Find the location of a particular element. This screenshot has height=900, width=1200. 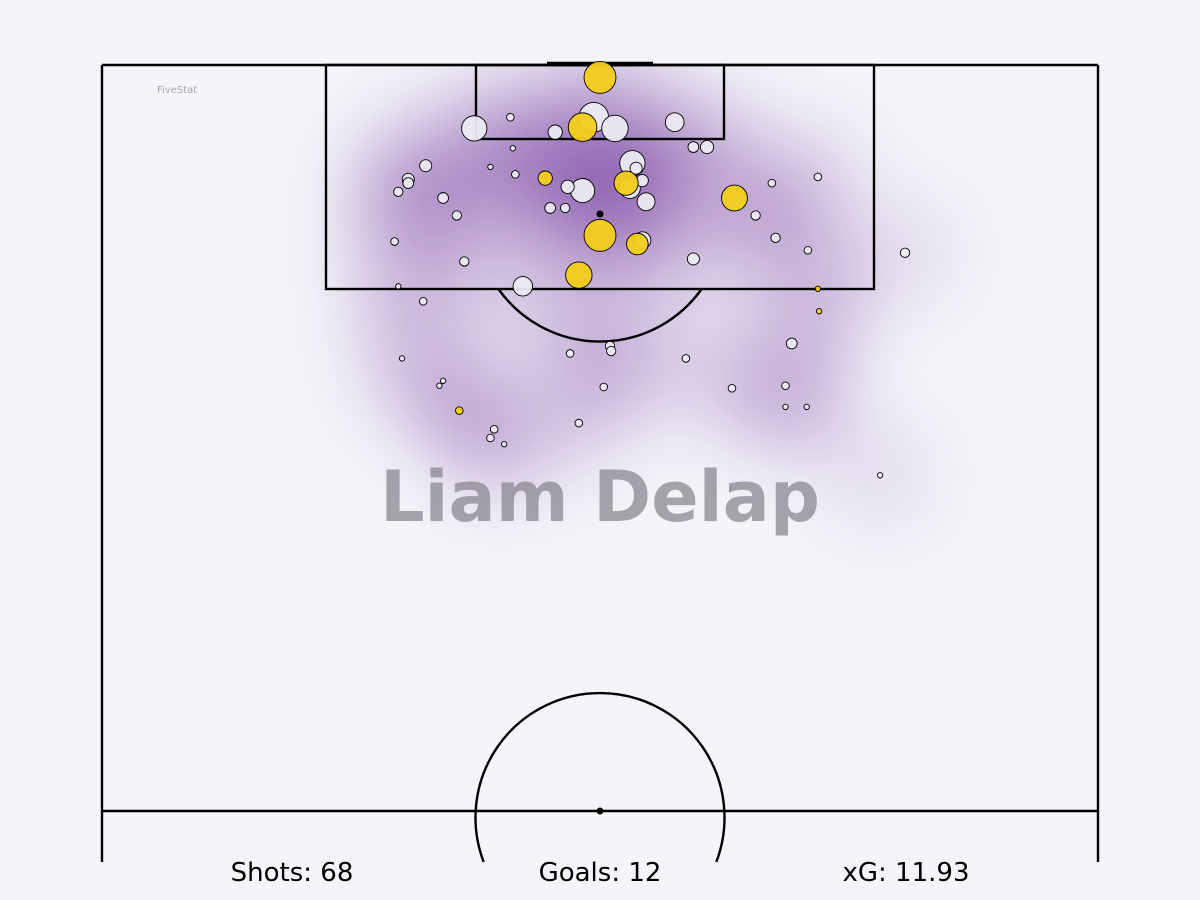

penalty-spot is located at coordinates (600, 214).